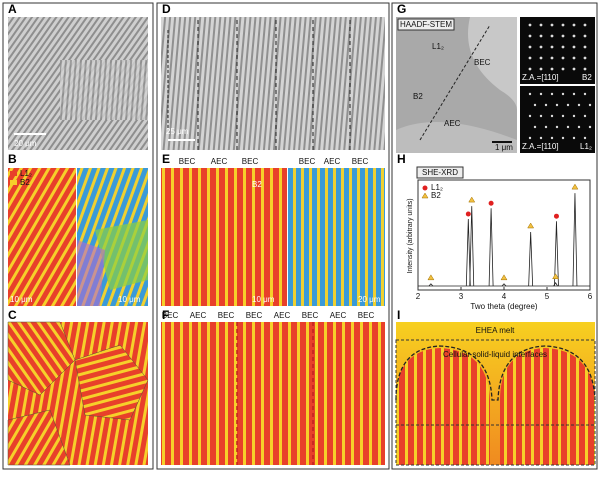  What do you see at coordinates (495, 373) in the screenshot?
I see `interface` at bounding box center [495, 373].